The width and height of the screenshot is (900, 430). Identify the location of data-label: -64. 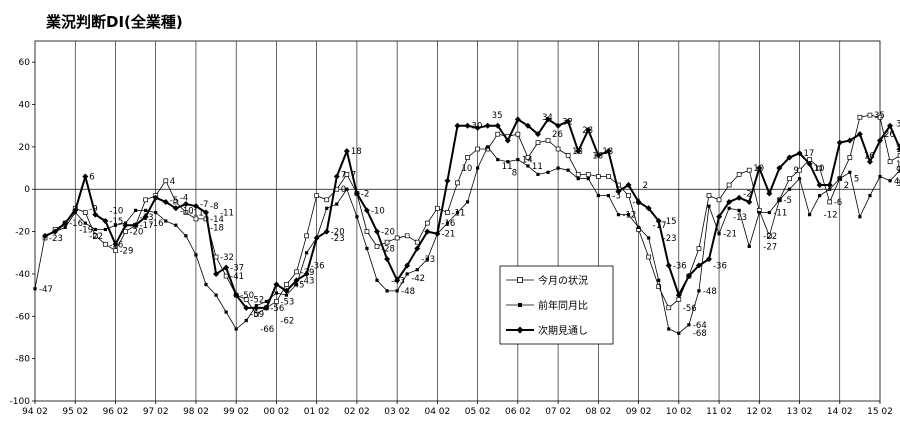
(700, 326).